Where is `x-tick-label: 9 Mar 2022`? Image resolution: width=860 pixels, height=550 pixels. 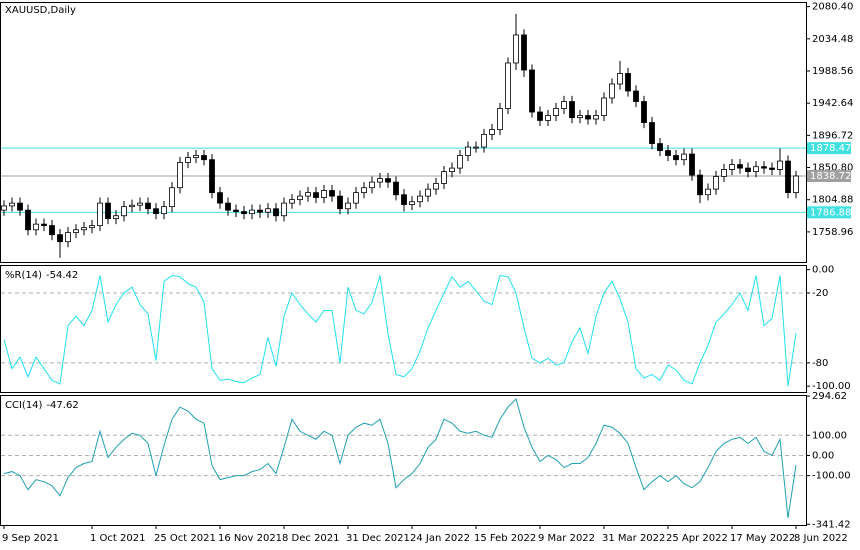
x-tick-label: 9 Mar 2022 is located at coordinates (566, 538).